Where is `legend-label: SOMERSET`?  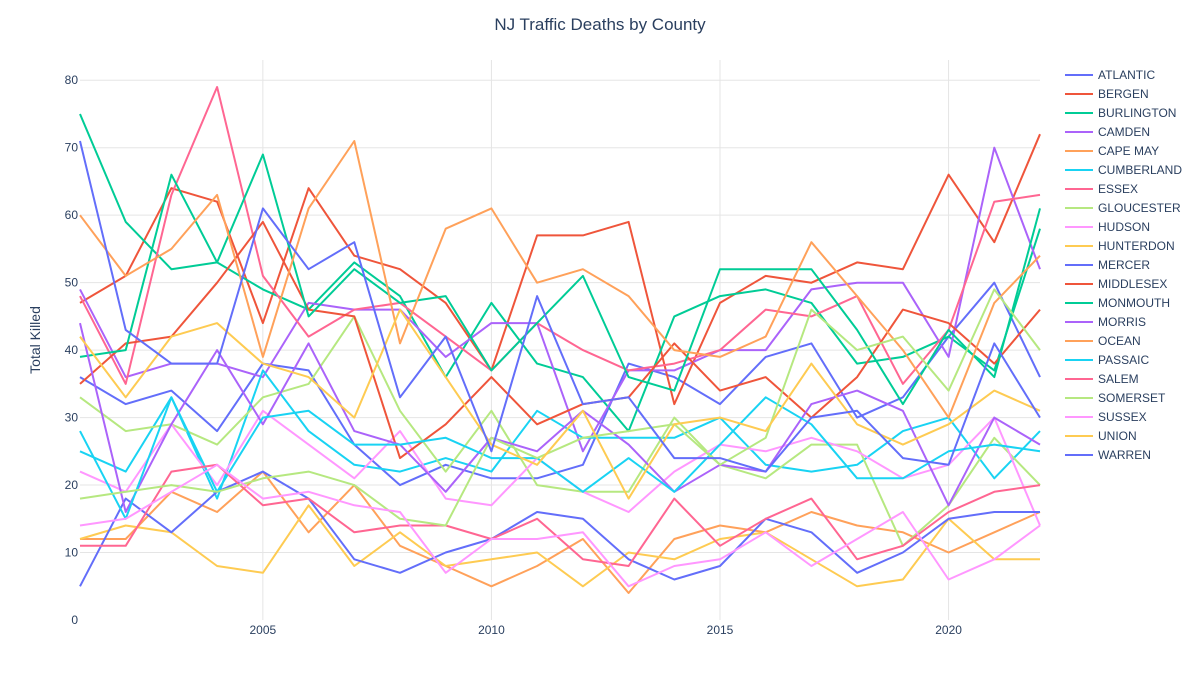
legend-label: SOMERSET is located at coordinates (1132, 398).